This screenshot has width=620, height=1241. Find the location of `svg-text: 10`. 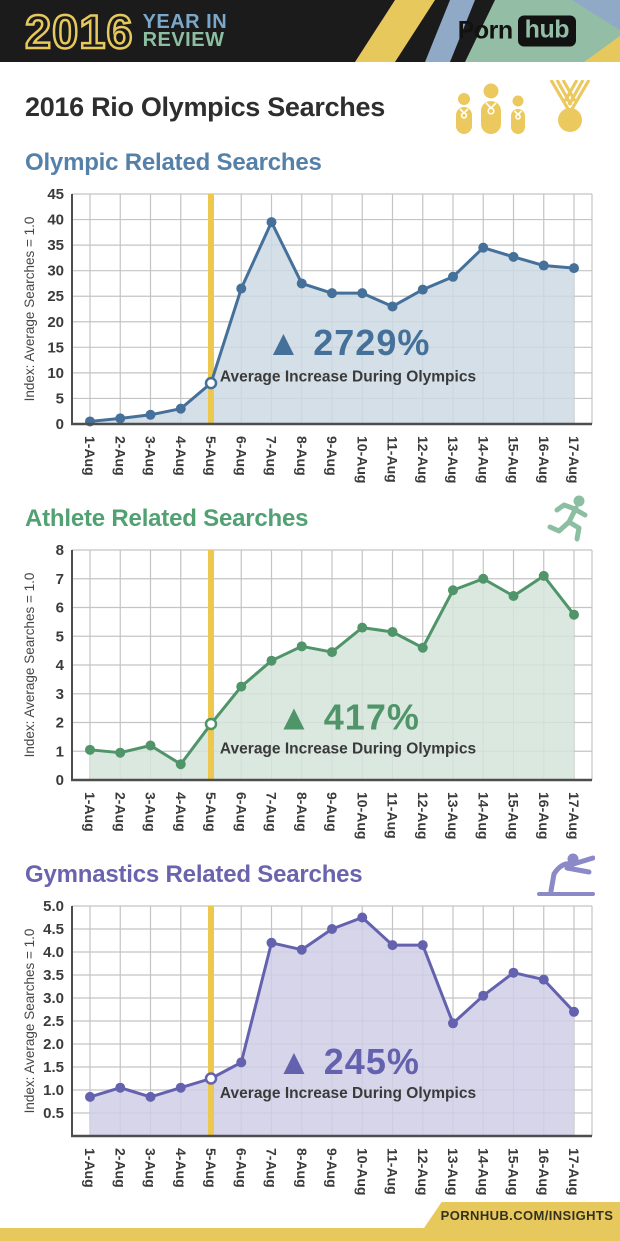

svg-text: 10 is located at coordinates (55, 373).